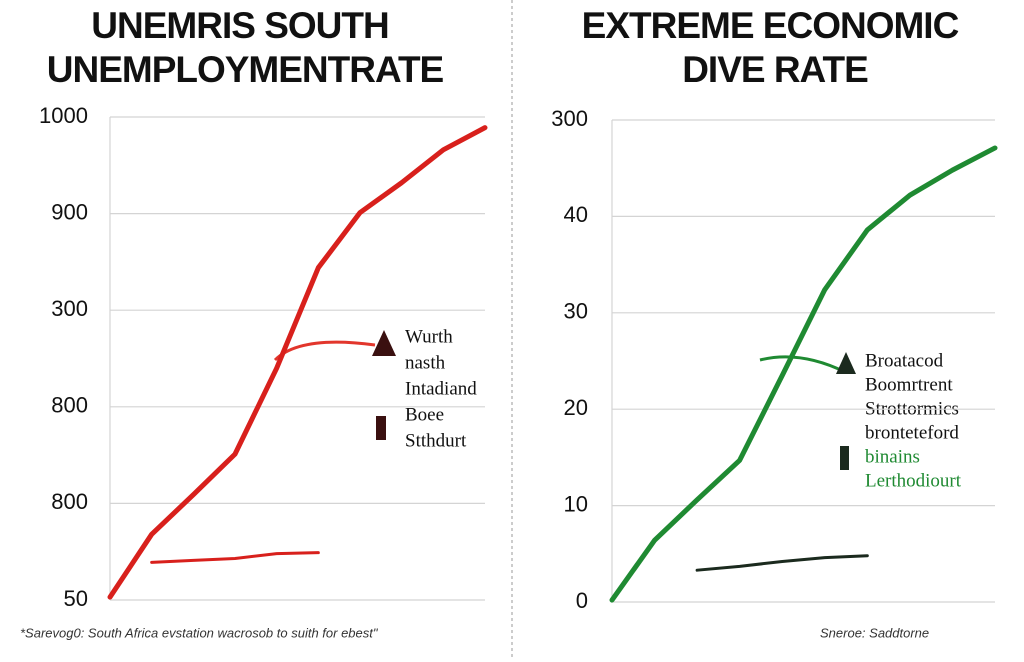 This screenshot has height=662, width=1024. What do you see at coordinates (775, 69) in the screenshot?
I see `chart-title: DIVE RATE` at bounding box center [775, 69].